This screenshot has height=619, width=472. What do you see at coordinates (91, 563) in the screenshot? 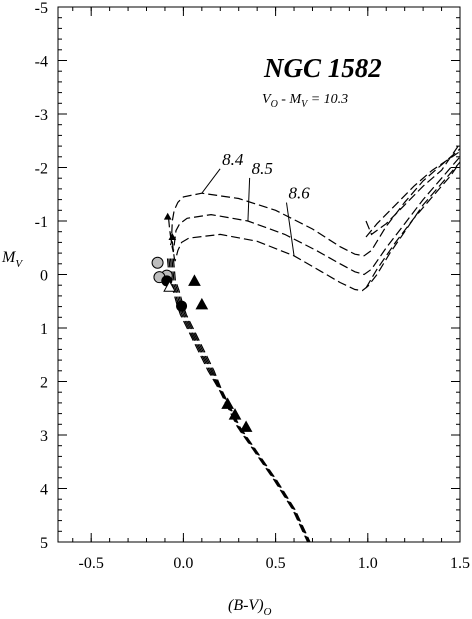
I see `x-tick-label: -0.5` at bounding box center [91, 563].